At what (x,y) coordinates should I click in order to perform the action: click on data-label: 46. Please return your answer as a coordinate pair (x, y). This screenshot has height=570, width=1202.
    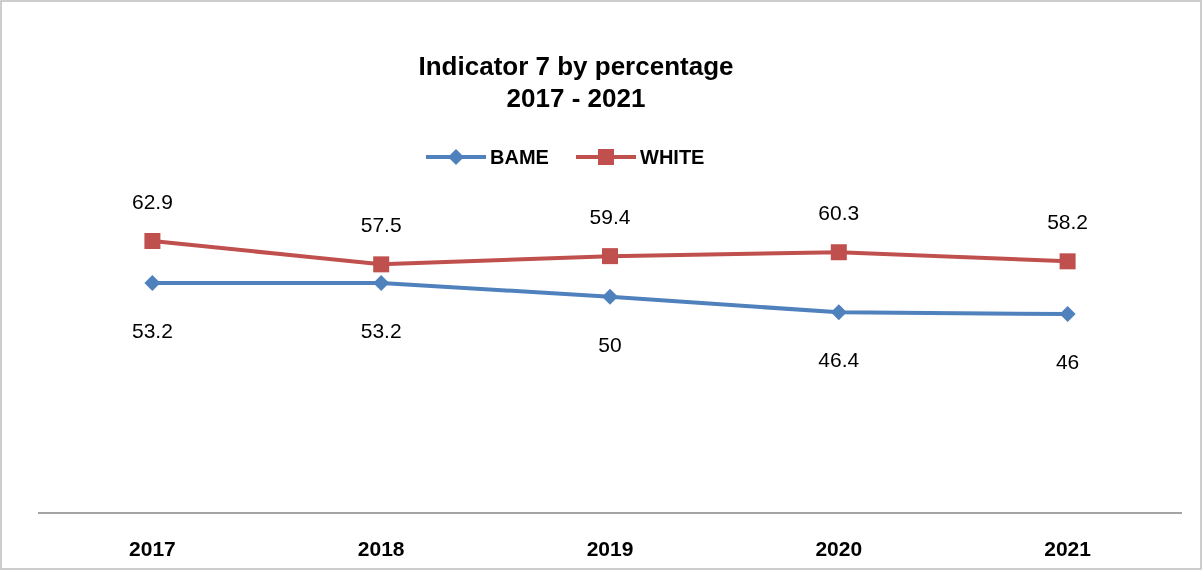
    Looking at the image, I should click on (1067, 362).